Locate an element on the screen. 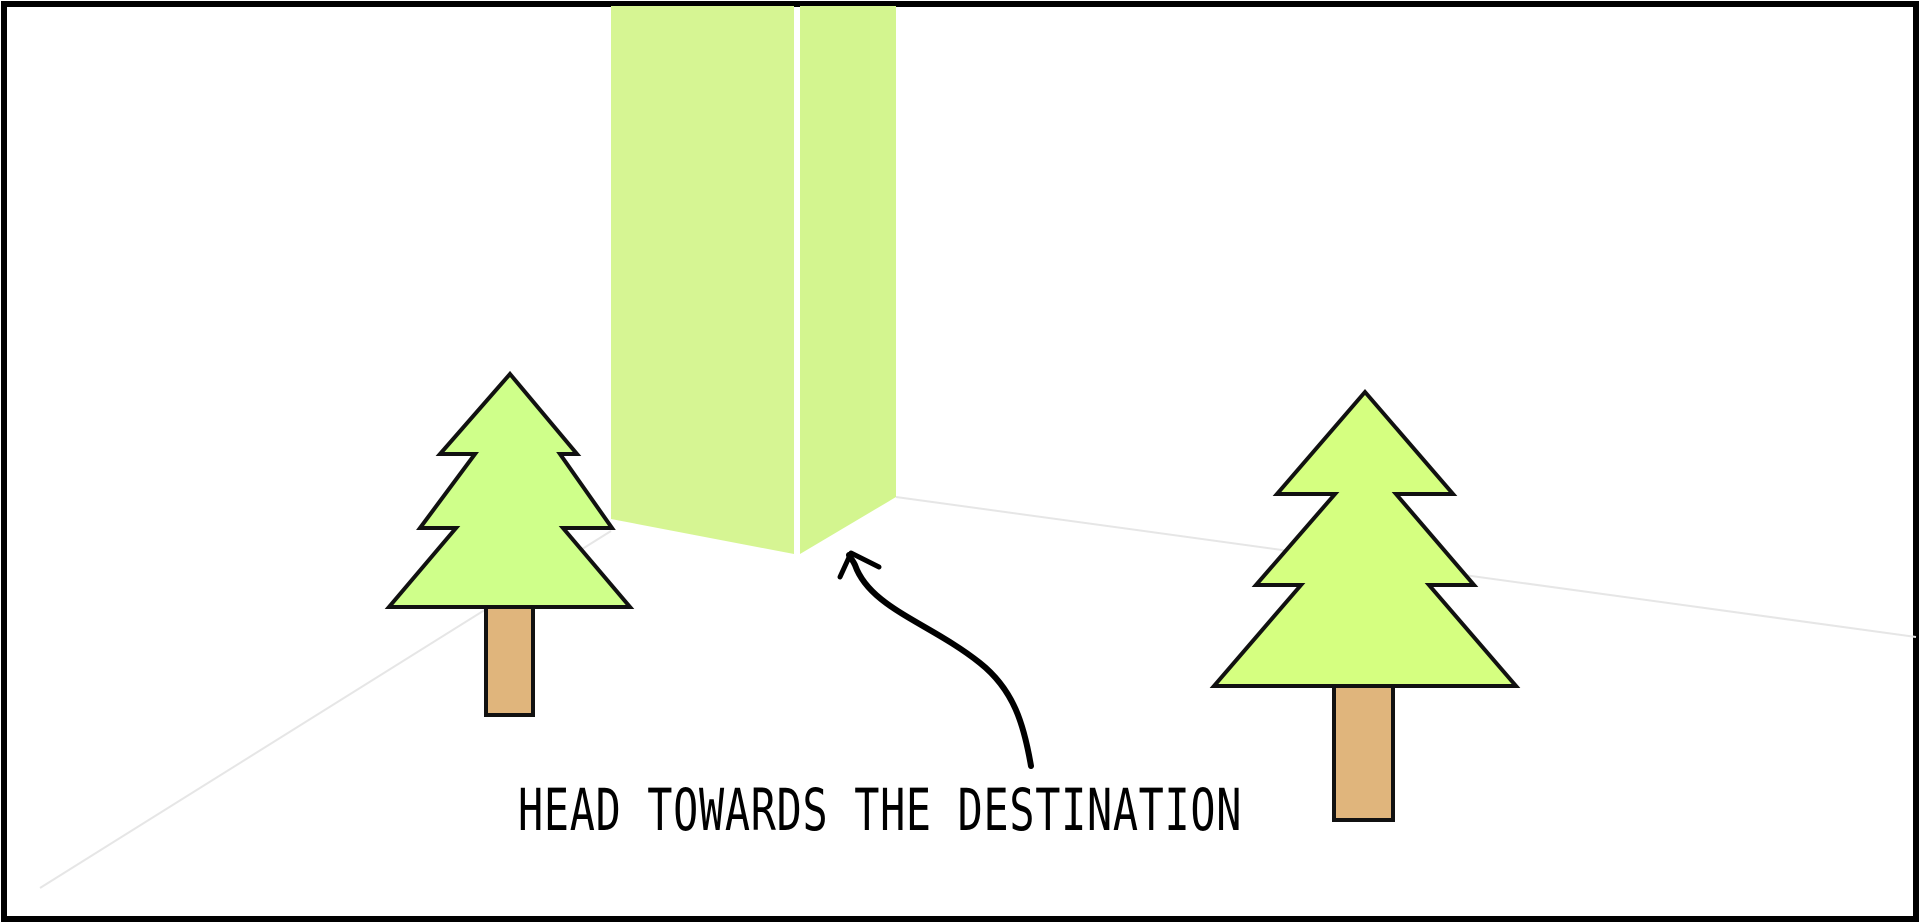  tree-right-foliage is located at coordinates (1365, 538).